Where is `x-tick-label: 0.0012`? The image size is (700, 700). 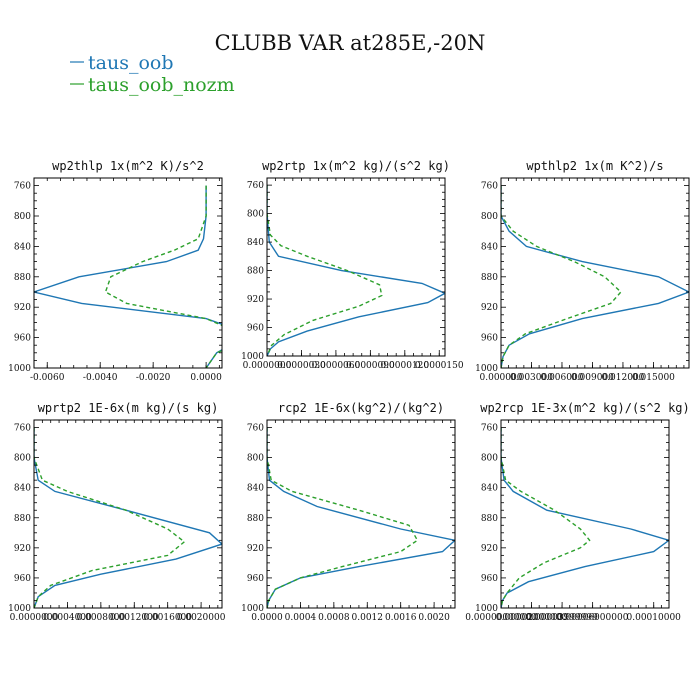 x-tick-label: 0.0012 is located at coordinates (368, 618).